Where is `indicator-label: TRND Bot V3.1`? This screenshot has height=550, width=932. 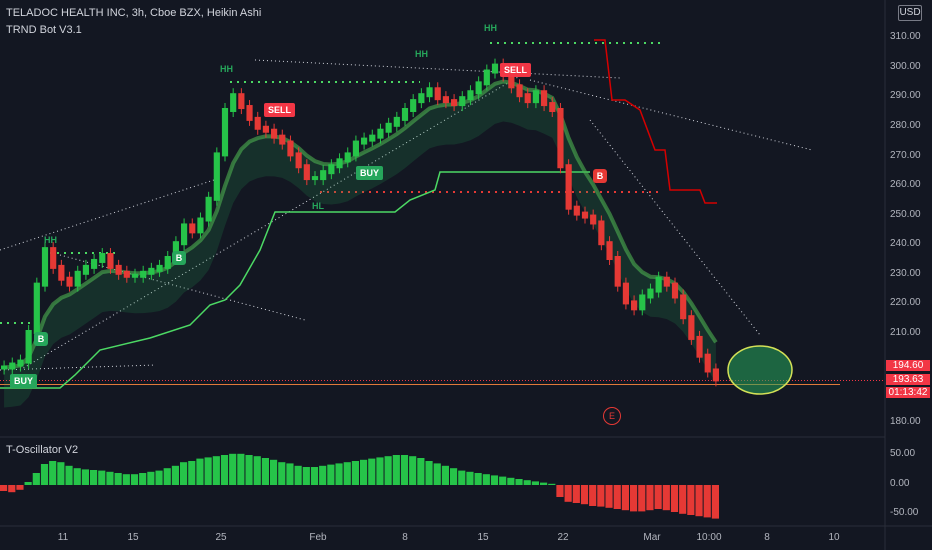 indicator-label: TRND Bot V3.1 is located at coordinates (44, 30).